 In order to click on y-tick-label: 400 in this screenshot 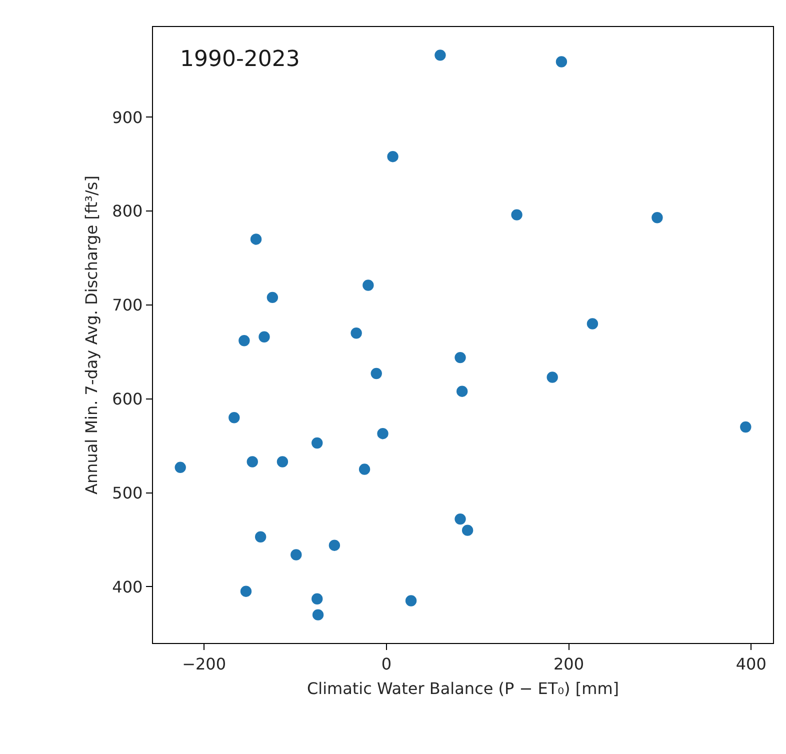, I will do `click(127, 586)`.